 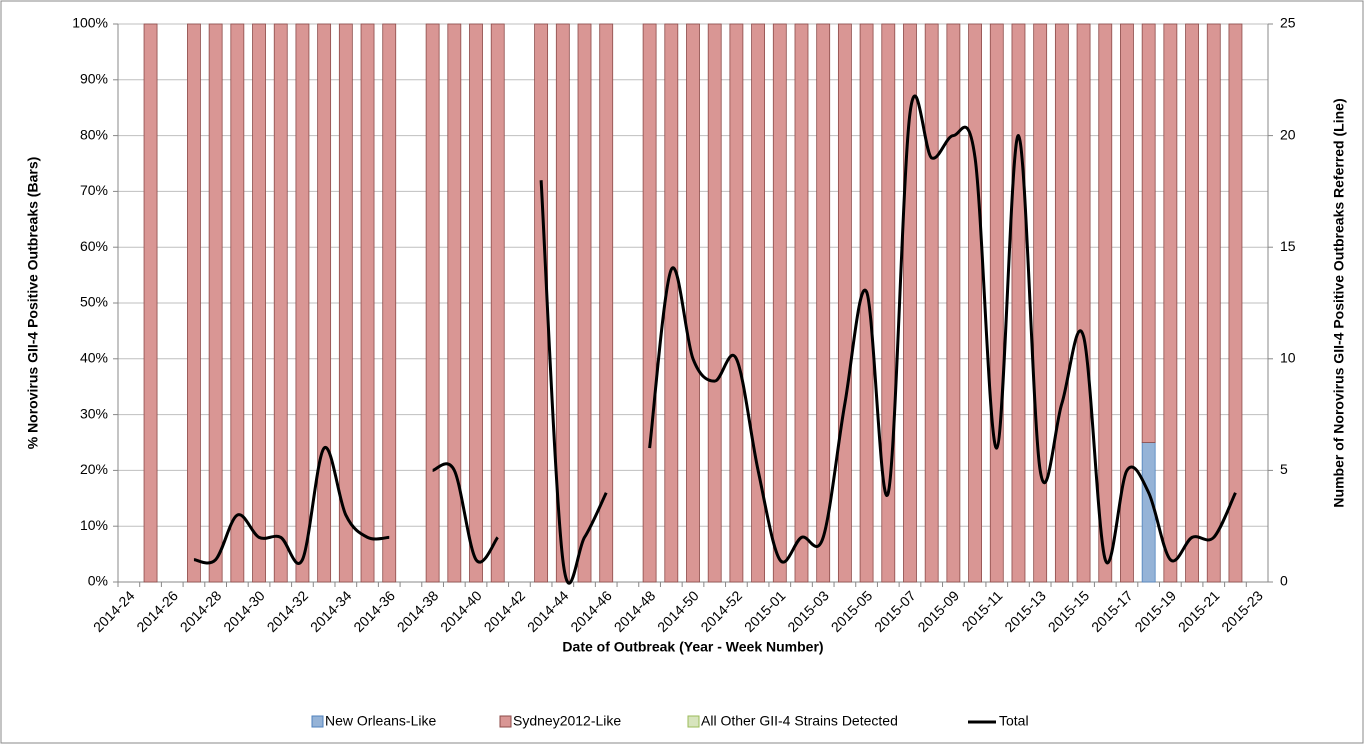 What do you see at coordinates (1288, 23) in the screenshot?
I see `y2-tick-label: 25` at bounding box center [1288, 23].